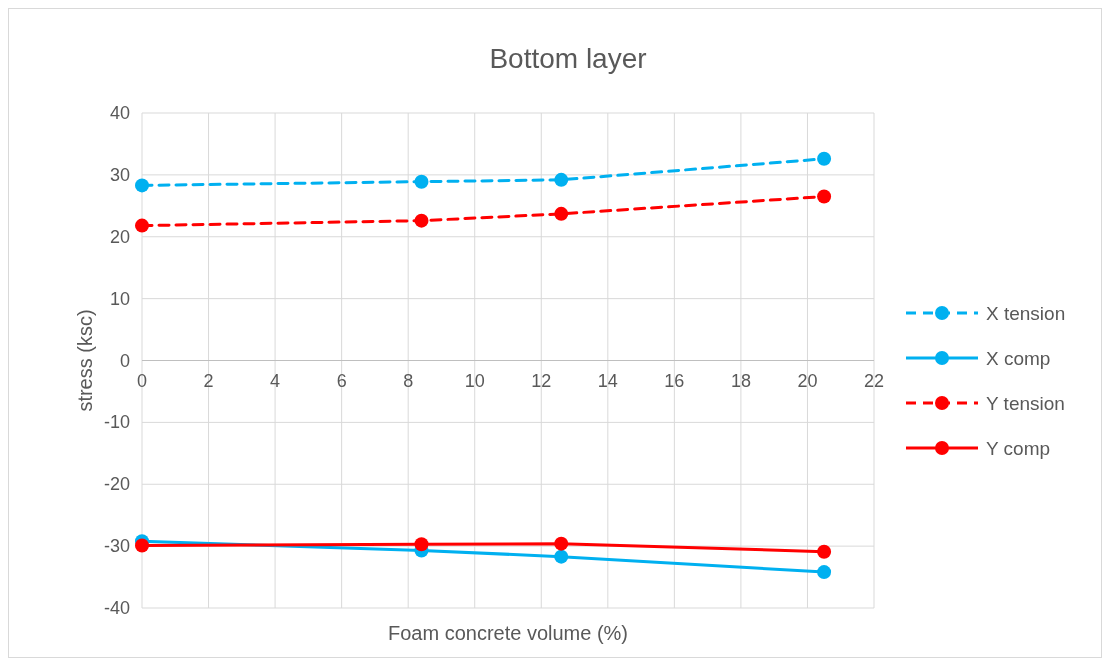  Describe the element at coordinates (1018, 448) in the screenshot. I see `legend-label: Y comp` at that location.